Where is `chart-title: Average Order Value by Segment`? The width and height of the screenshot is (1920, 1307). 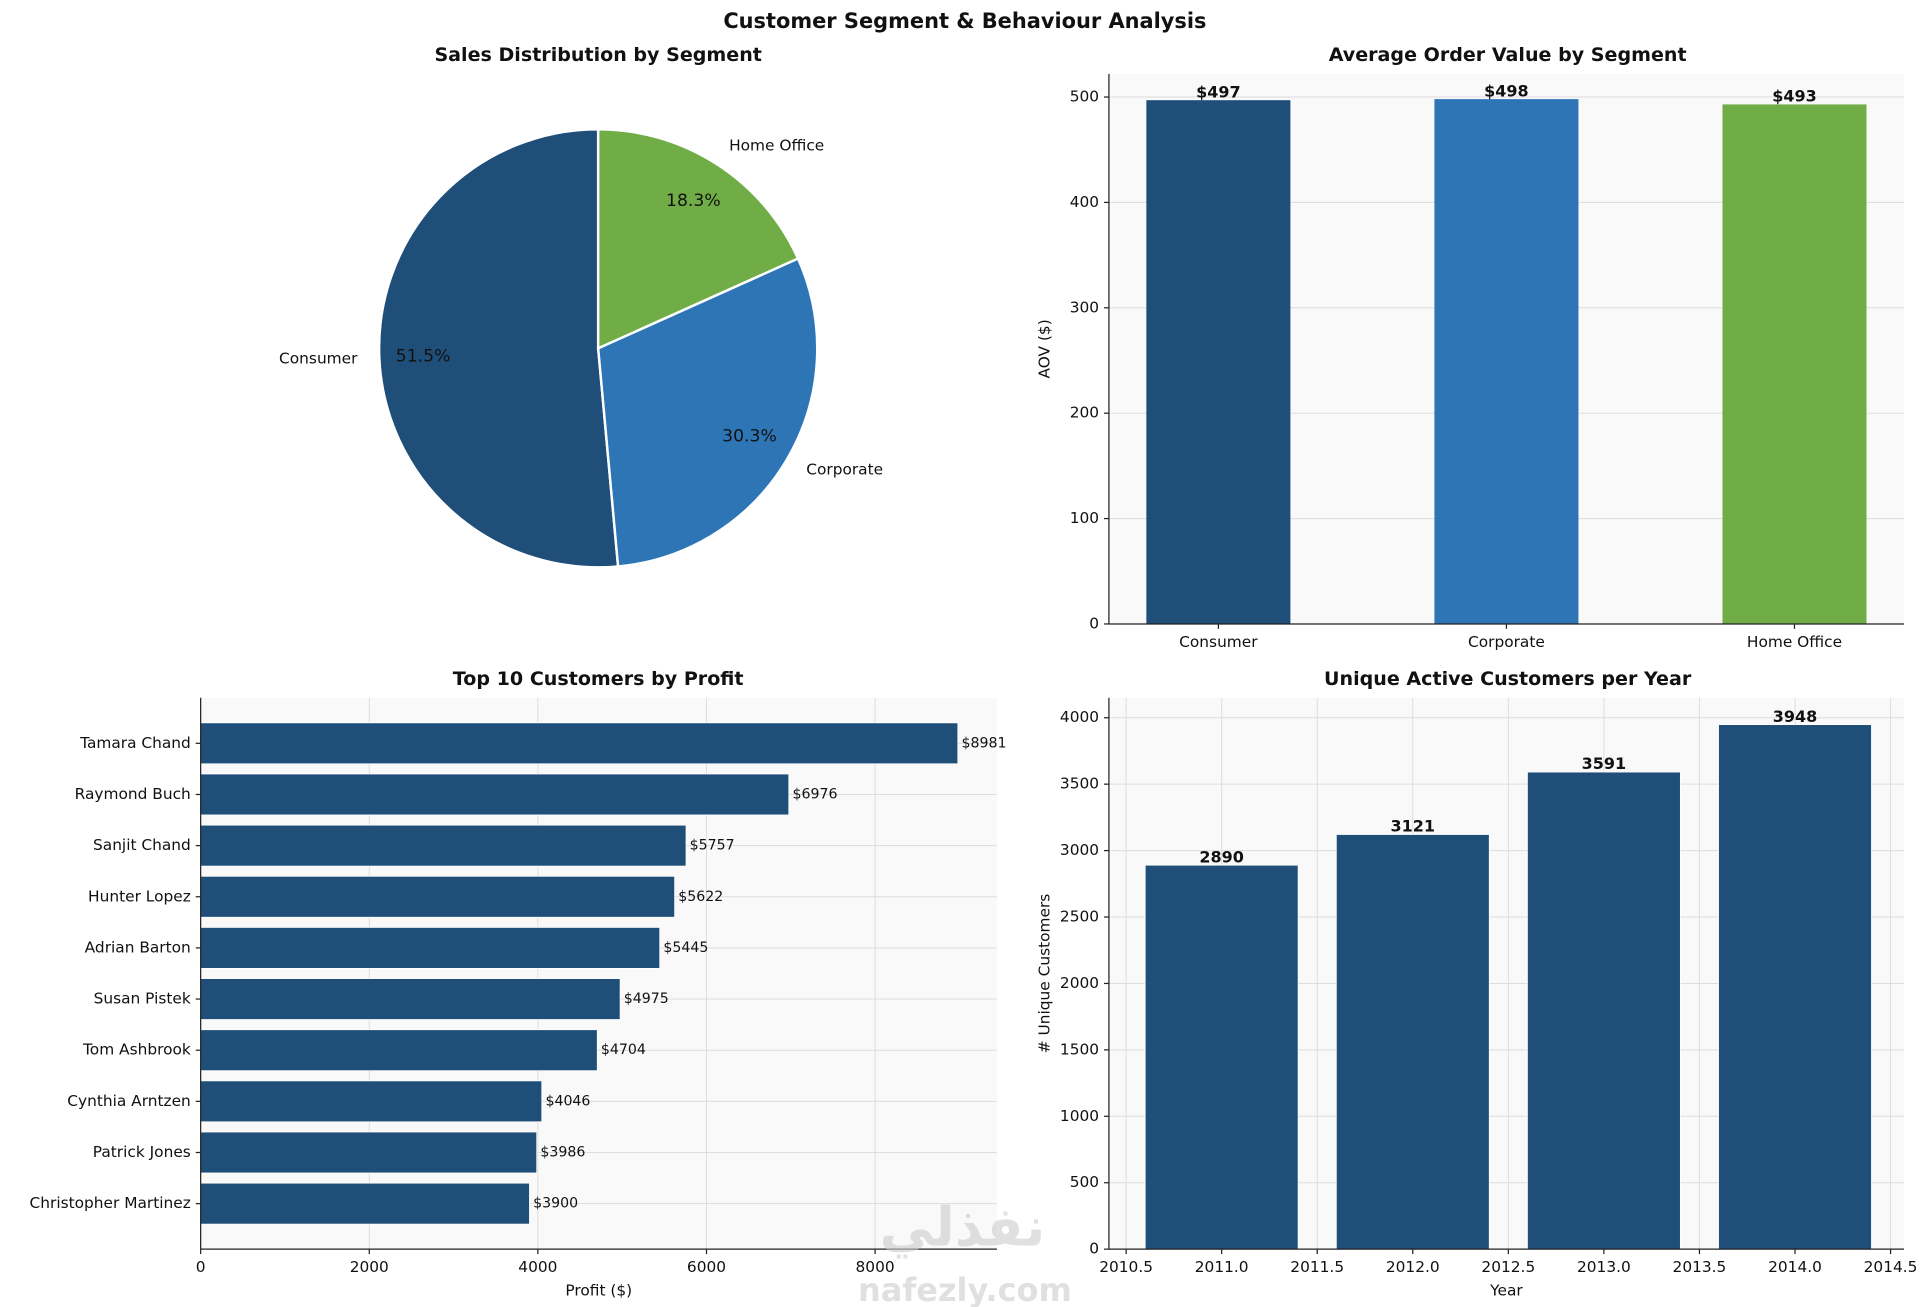
chart-title: Average Order Value by Segment is located at coordinates (1508, 55).